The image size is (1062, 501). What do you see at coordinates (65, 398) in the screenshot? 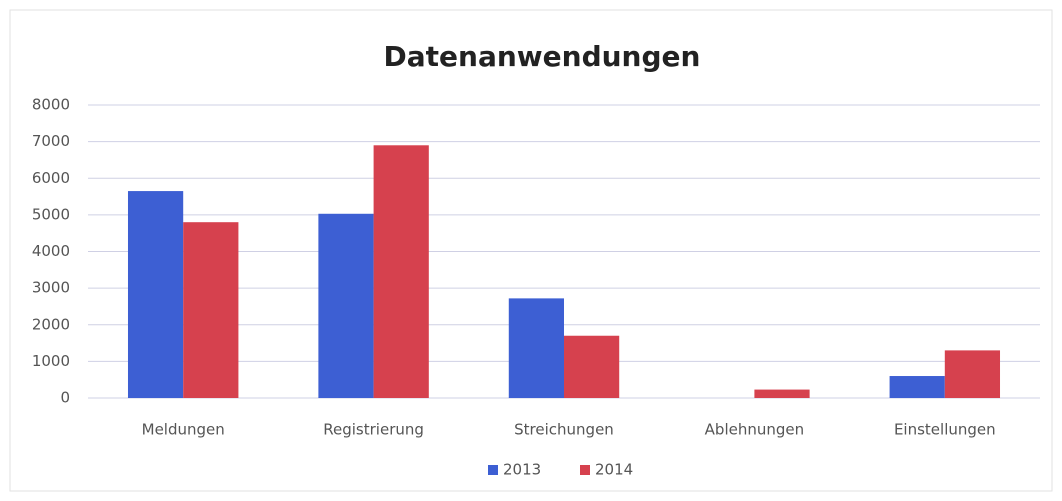
I see `y-tick-label: 0` at bounding box center [65, 398].